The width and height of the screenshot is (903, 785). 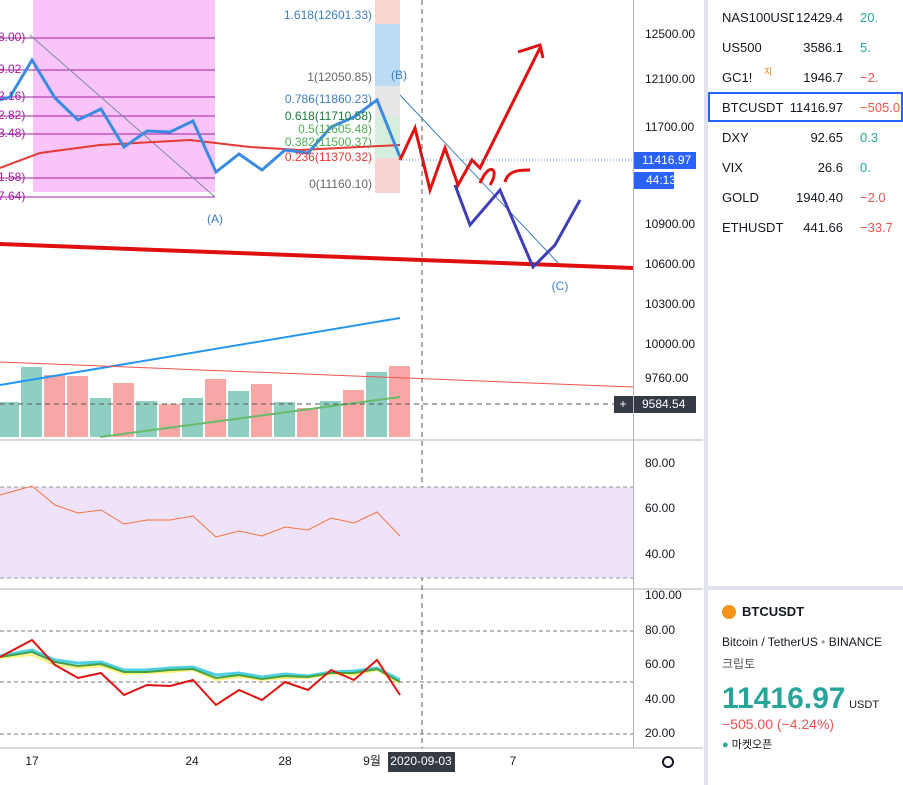 I want to click on watchlist-row: US500 3586.1 5., so click(x=805, y=47).